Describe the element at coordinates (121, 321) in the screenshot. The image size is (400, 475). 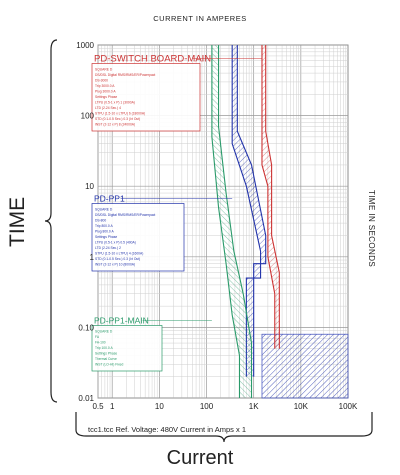
I see `device-label-2: PD-PP1-MAIN` at that location.